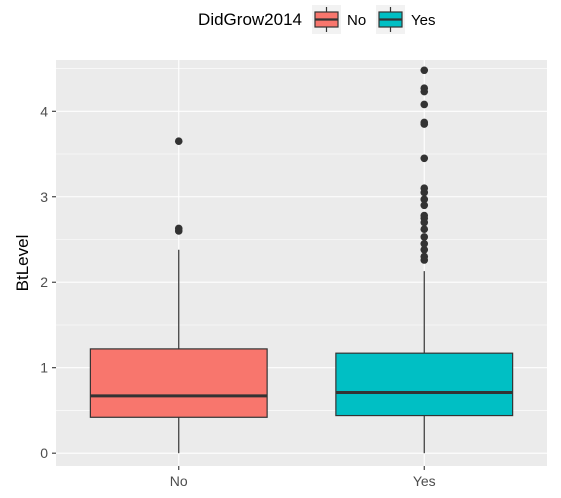  What do you see at coordinates (44, 453) in the screenshot?
I see `y-tick-label: 0` at bounding box center [44, 453].